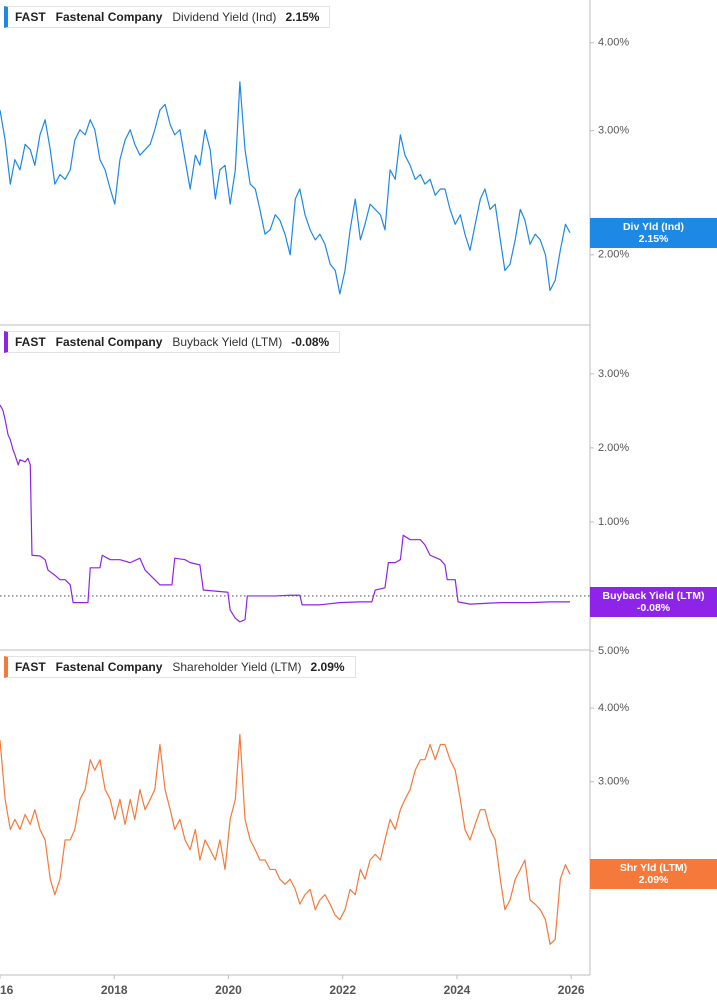  I want to click on legend-current-value: 2.15%, so click(302, 17).